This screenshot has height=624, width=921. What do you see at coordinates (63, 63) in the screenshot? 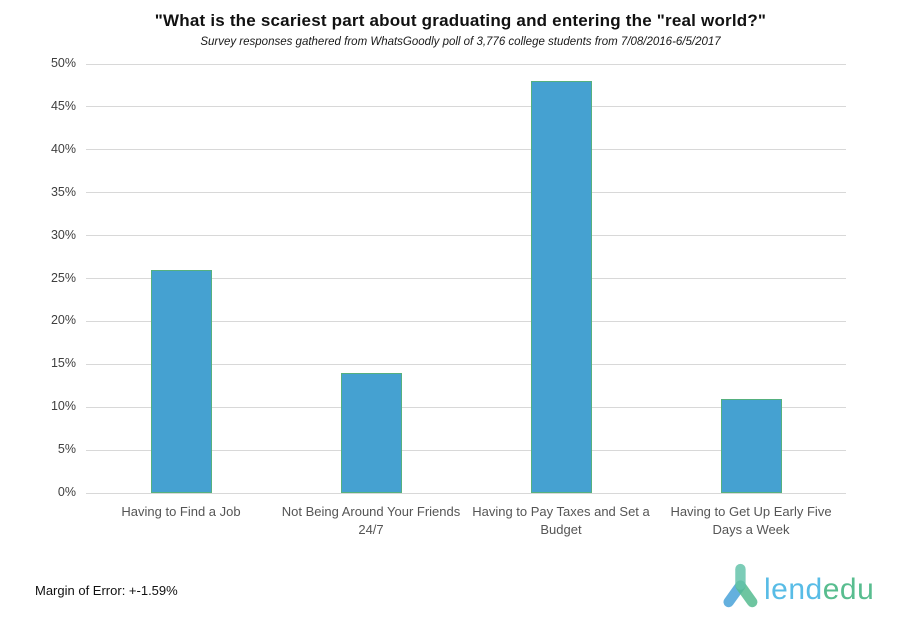
I see `y-axis-tick-label: 50%` at bounding box center [63, 63].